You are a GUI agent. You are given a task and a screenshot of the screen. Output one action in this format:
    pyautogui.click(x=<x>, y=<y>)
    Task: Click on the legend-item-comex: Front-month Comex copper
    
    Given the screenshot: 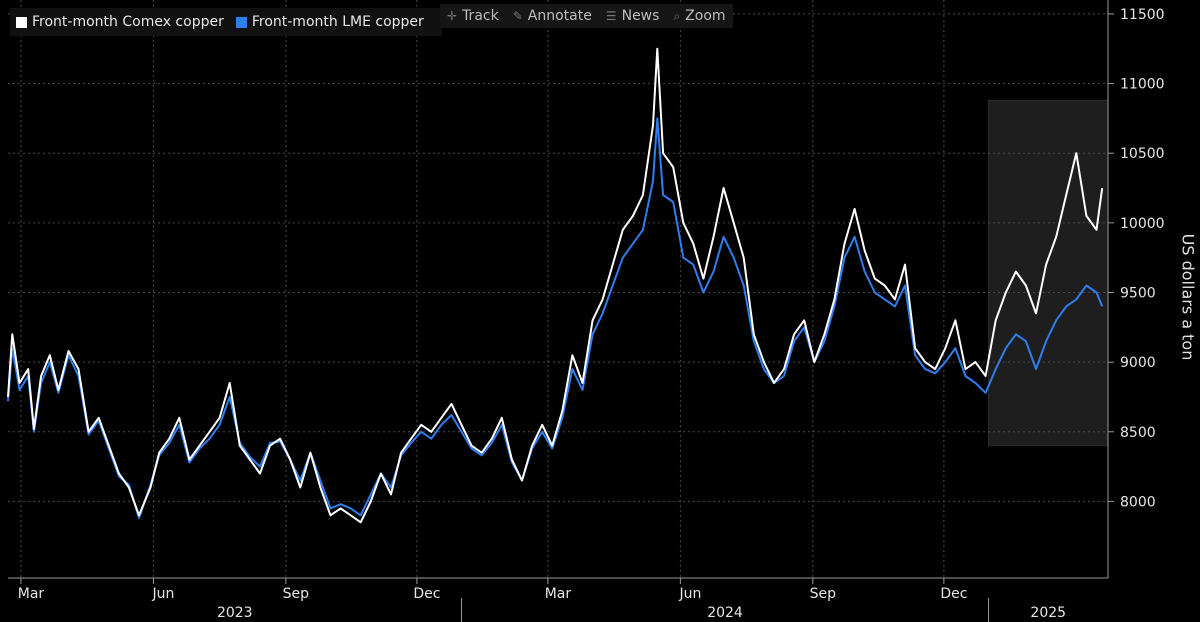 What is the action you would take?
    pyautogui.click(x=120, y=22)
    